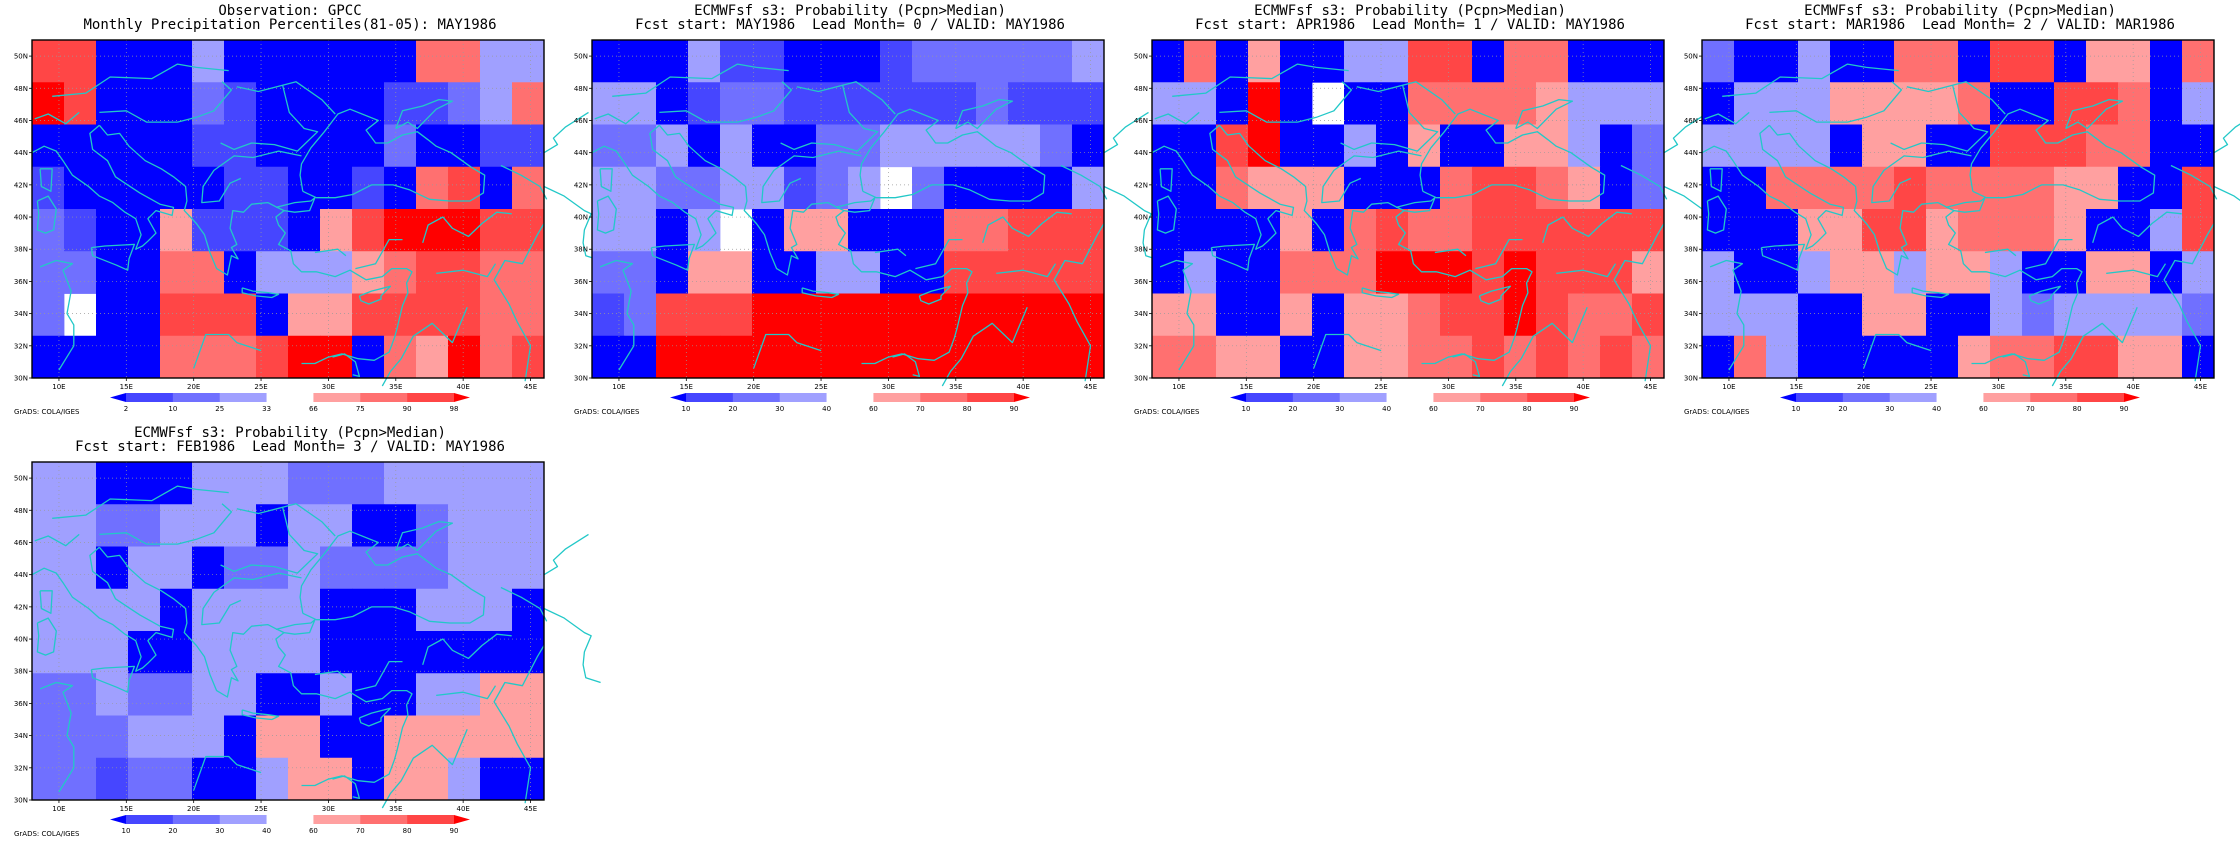 Image resolution: width=2240 pixels, height=842 pixels. I want to click on panel-title: ECMWFsf s3: Probability (Pcpn>Median), so click(290, 433).